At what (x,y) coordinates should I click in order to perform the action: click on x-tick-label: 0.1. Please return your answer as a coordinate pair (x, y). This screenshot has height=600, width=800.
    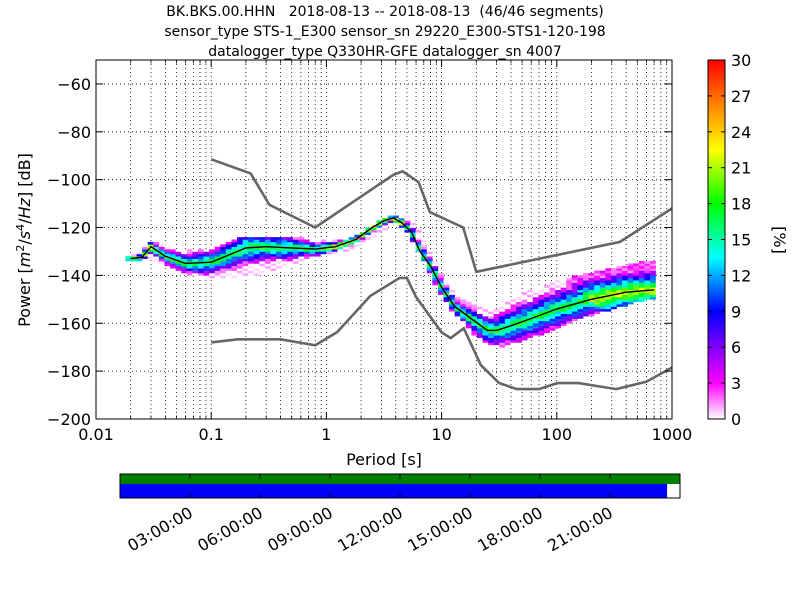
    Looking at the image, I should click on (210, 434).